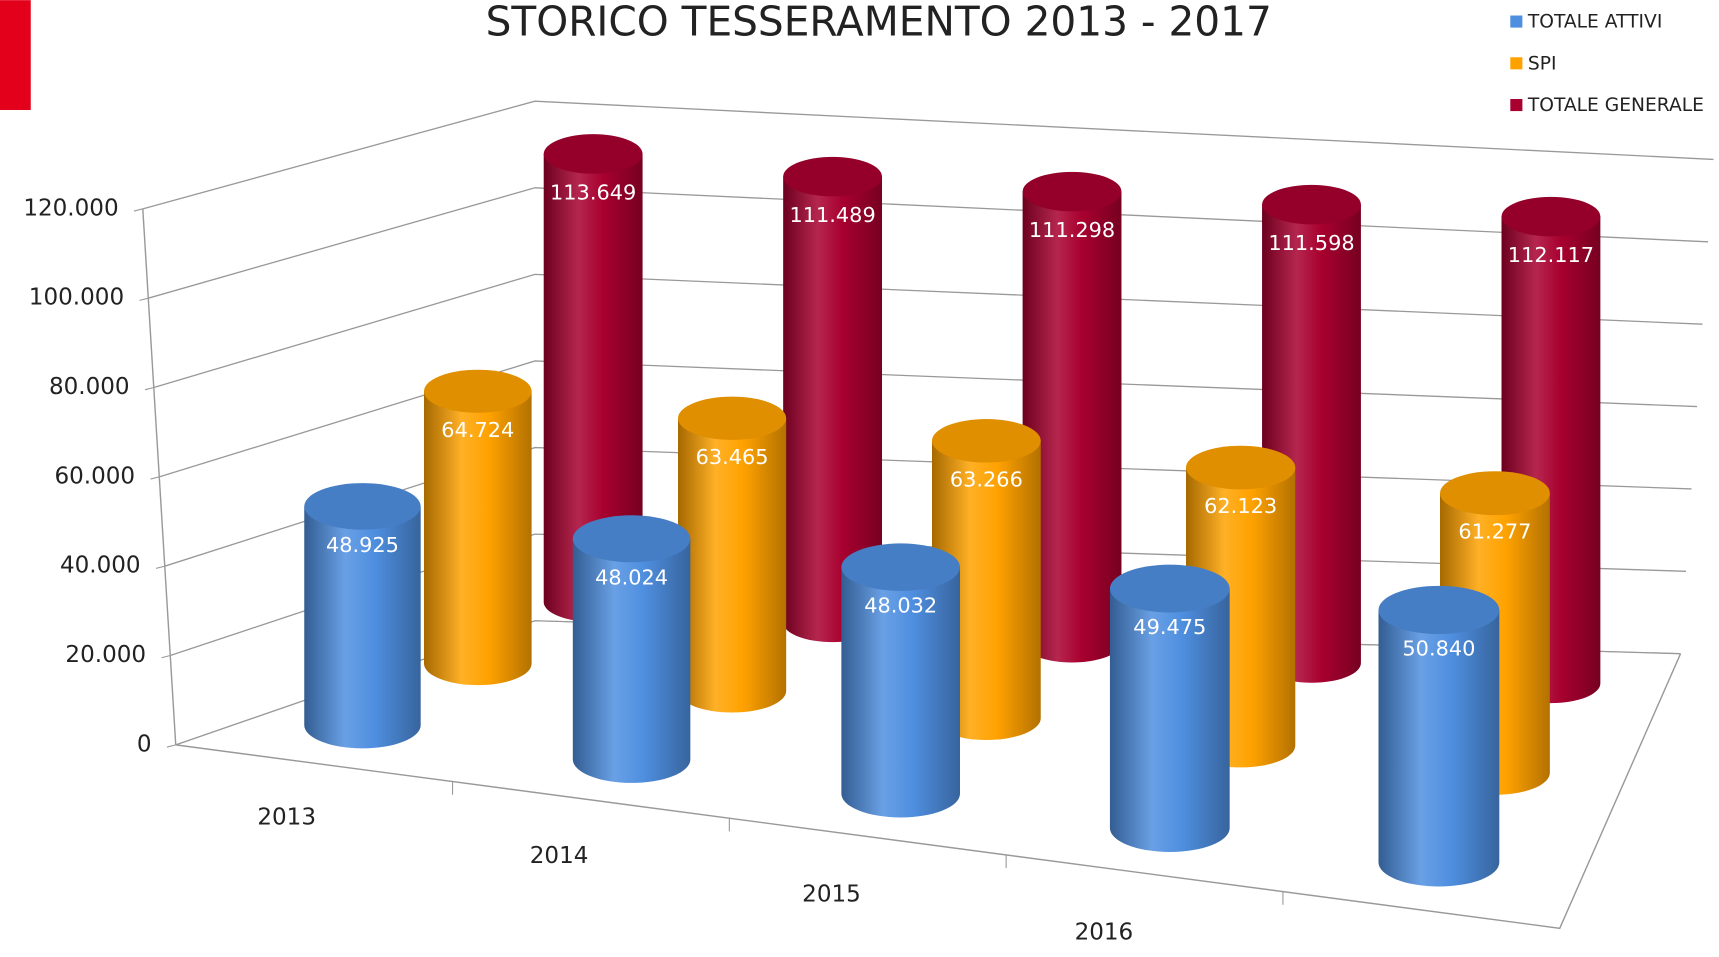  I want to click on logo, so click(15, 55).